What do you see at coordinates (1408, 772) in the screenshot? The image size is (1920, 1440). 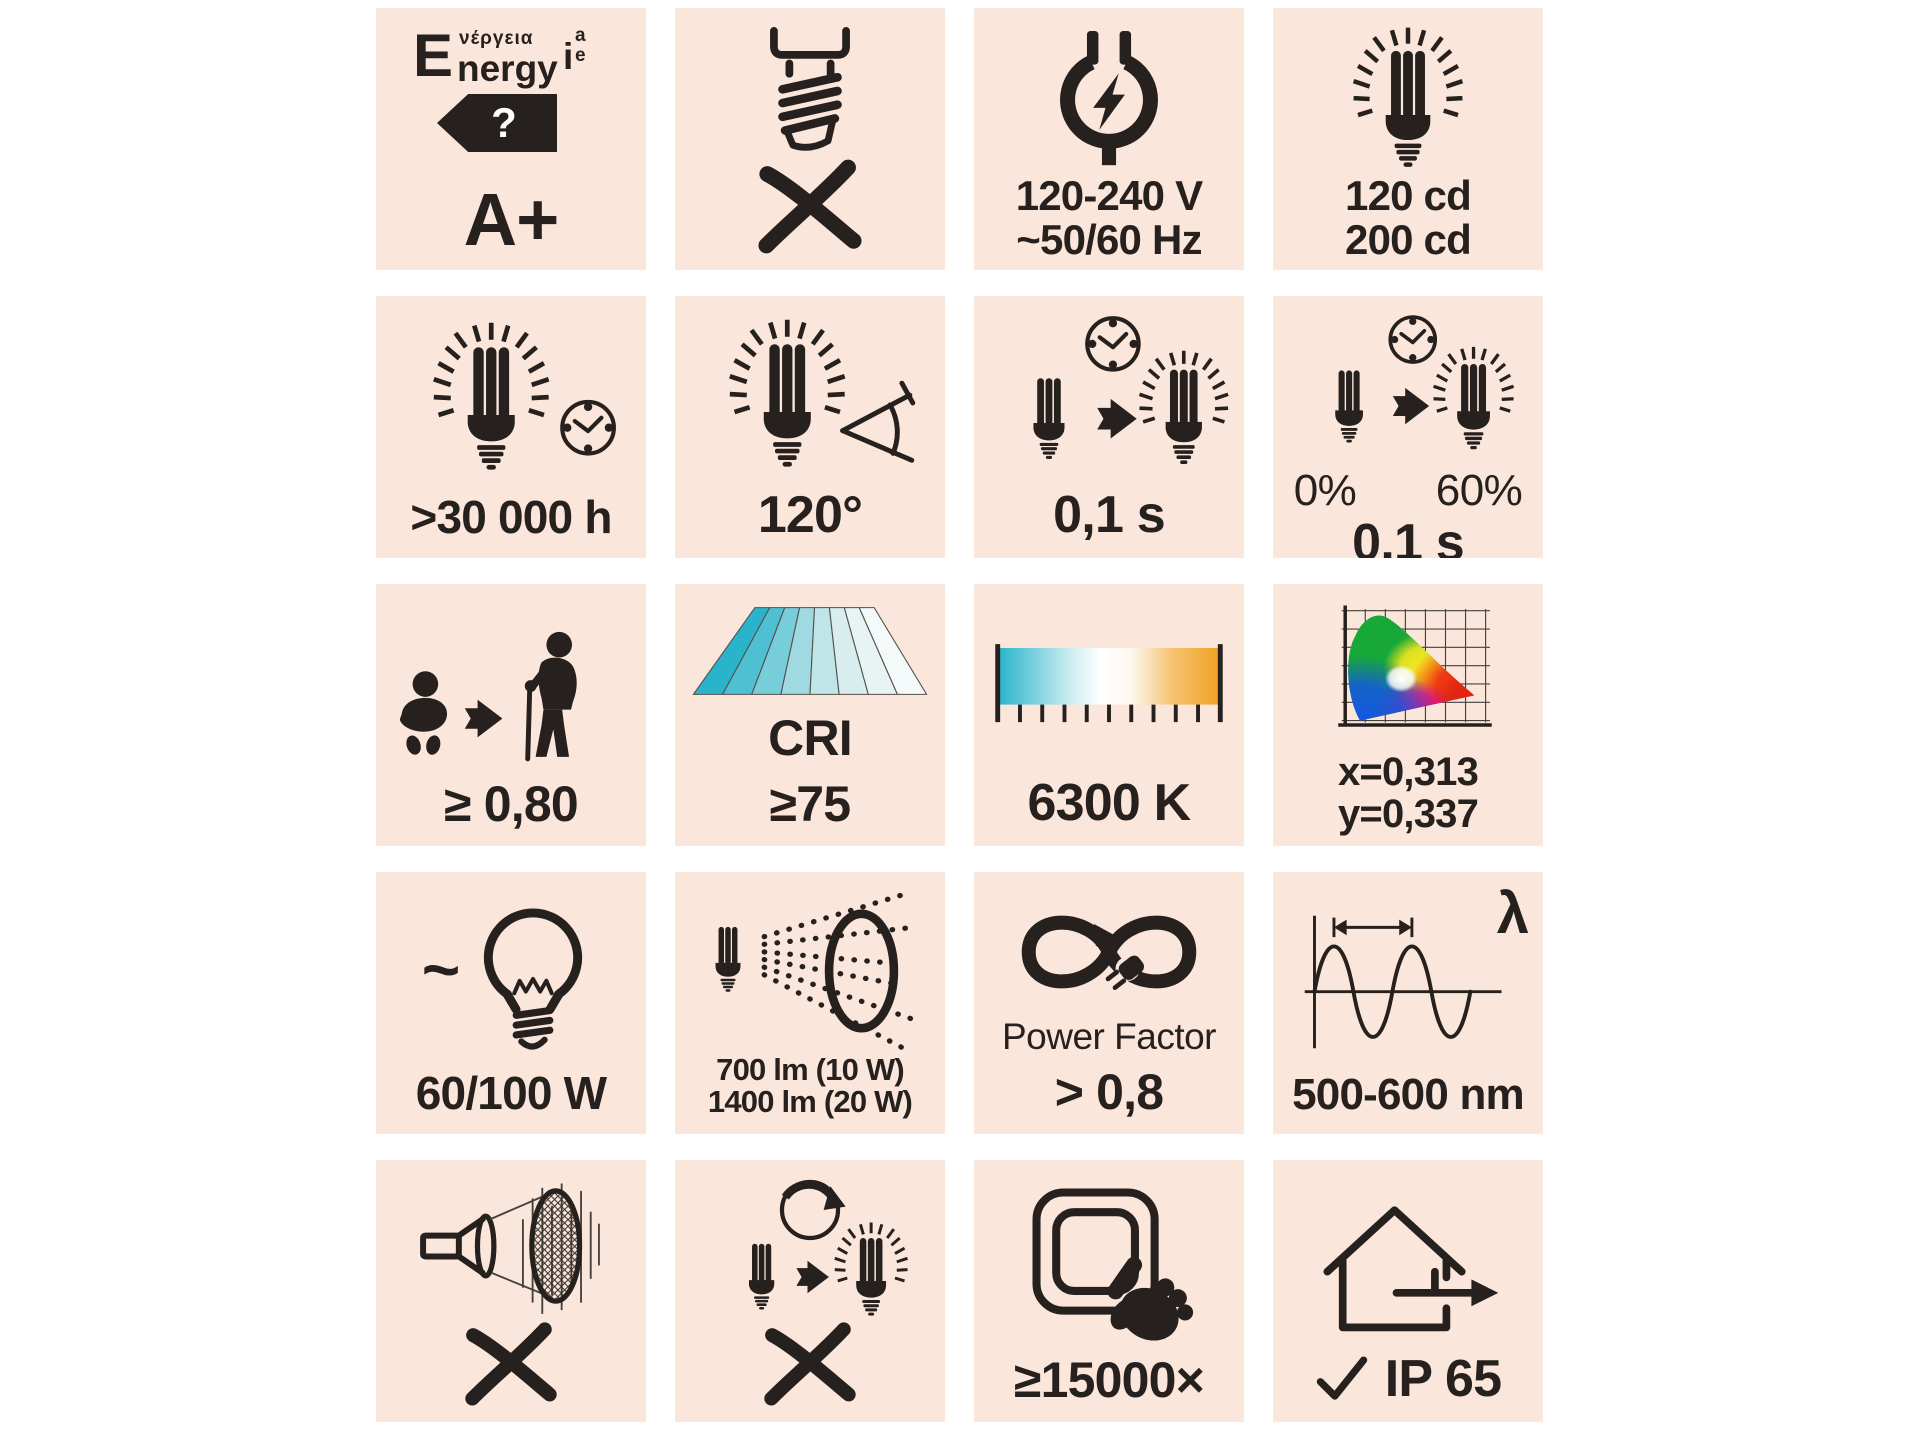 I see `chromaticity-x: x=0,313` at bounding box center [1408, 772].